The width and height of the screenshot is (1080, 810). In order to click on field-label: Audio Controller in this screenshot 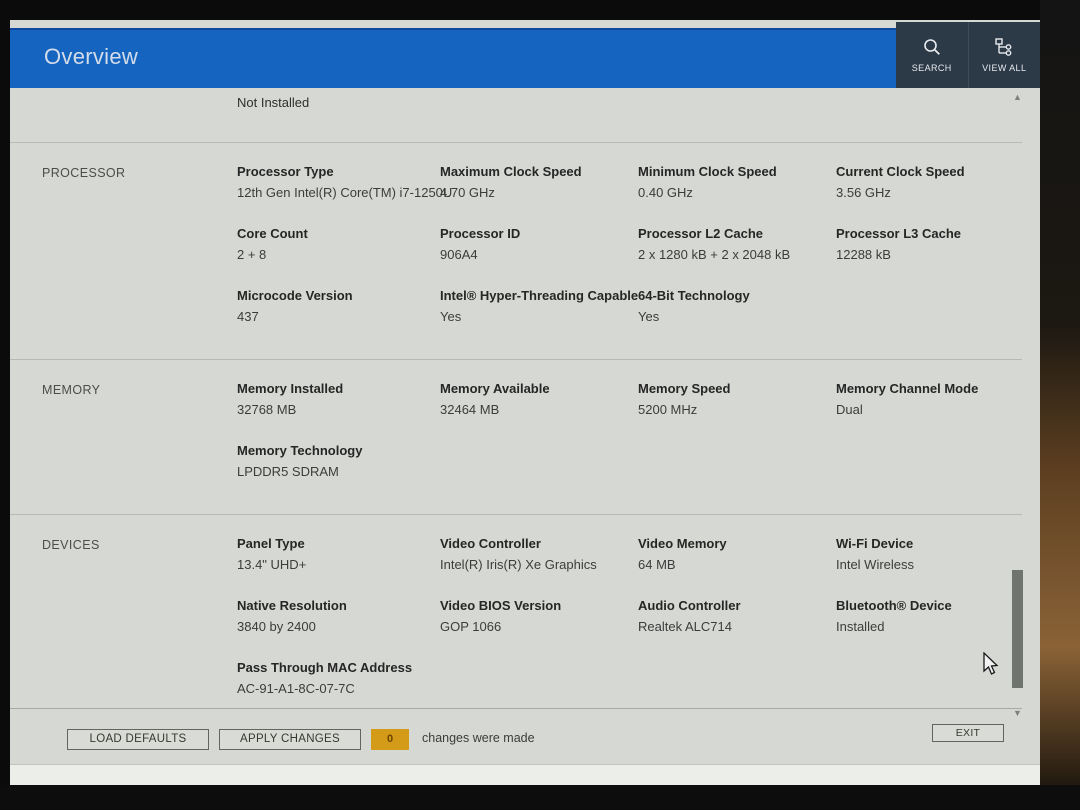, I will do `click(689, 605)`.